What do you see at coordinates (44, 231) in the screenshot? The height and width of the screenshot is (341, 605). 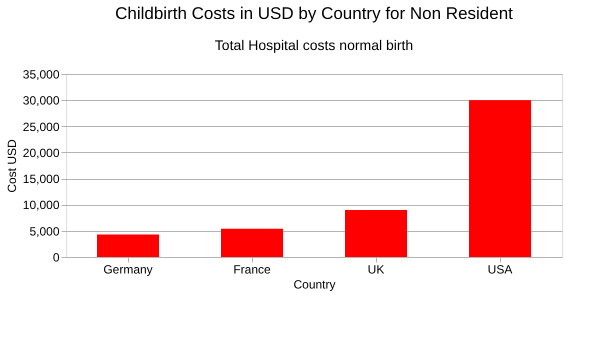 I see `y-tick-label: 5,000` at bounding box center [44, 231].